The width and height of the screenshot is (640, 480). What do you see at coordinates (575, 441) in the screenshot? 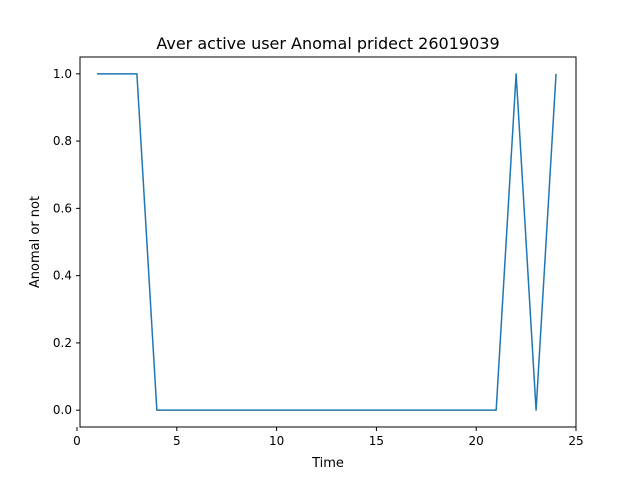
I see `x-tick-label: 25` at bounding box center [575, 441].